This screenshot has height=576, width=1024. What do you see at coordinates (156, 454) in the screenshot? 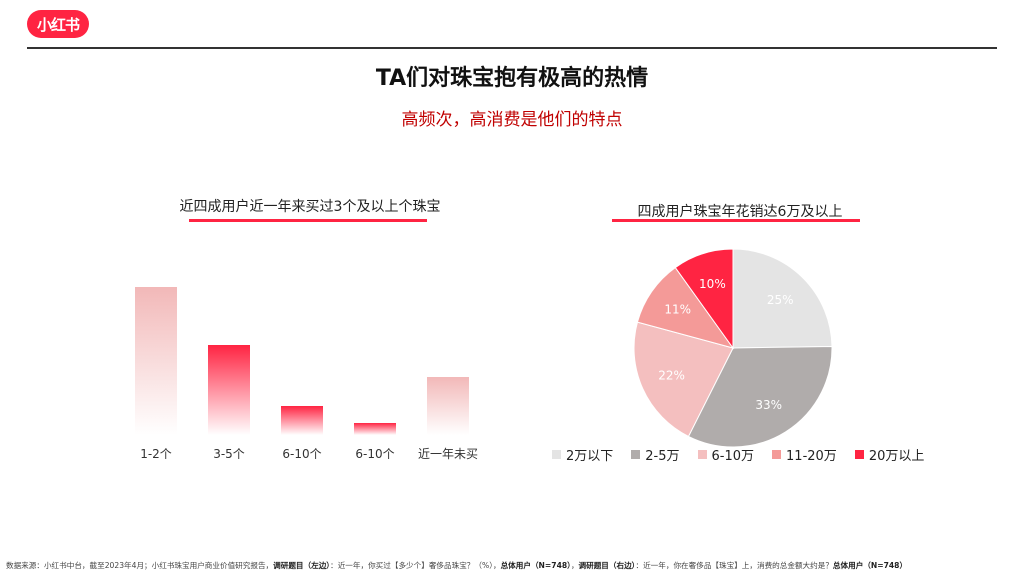
I see `bar-label-1: 1-2个` at bounding box center [156, 454].